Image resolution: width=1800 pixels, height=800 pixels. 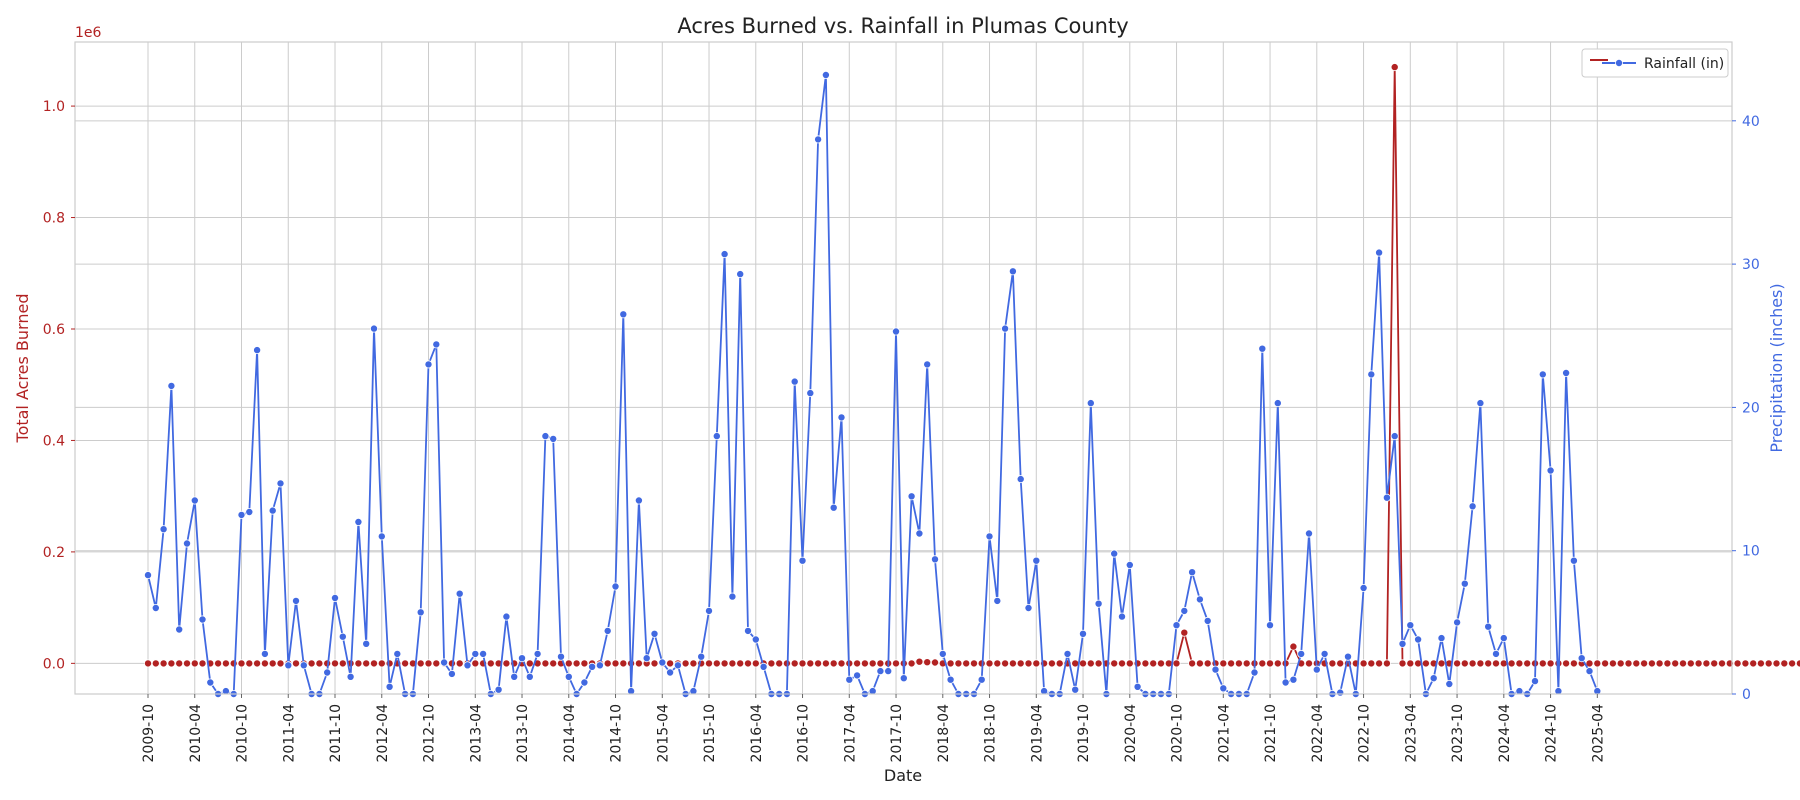 I want to click on x-tick-label: 2023-04, so click(x=1411, y=733).